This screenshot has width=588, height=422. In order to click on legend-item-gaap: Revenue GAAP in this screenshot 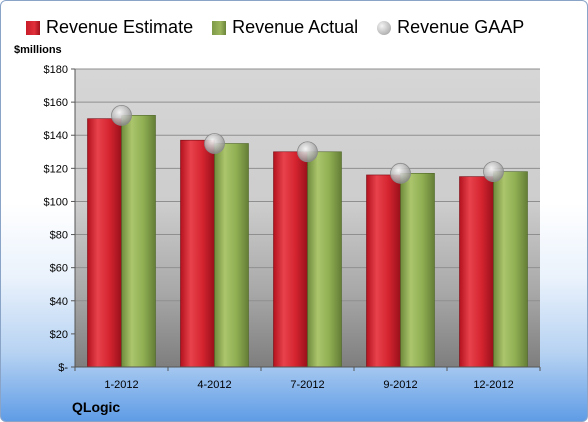, I will do `click(450, 27)`.